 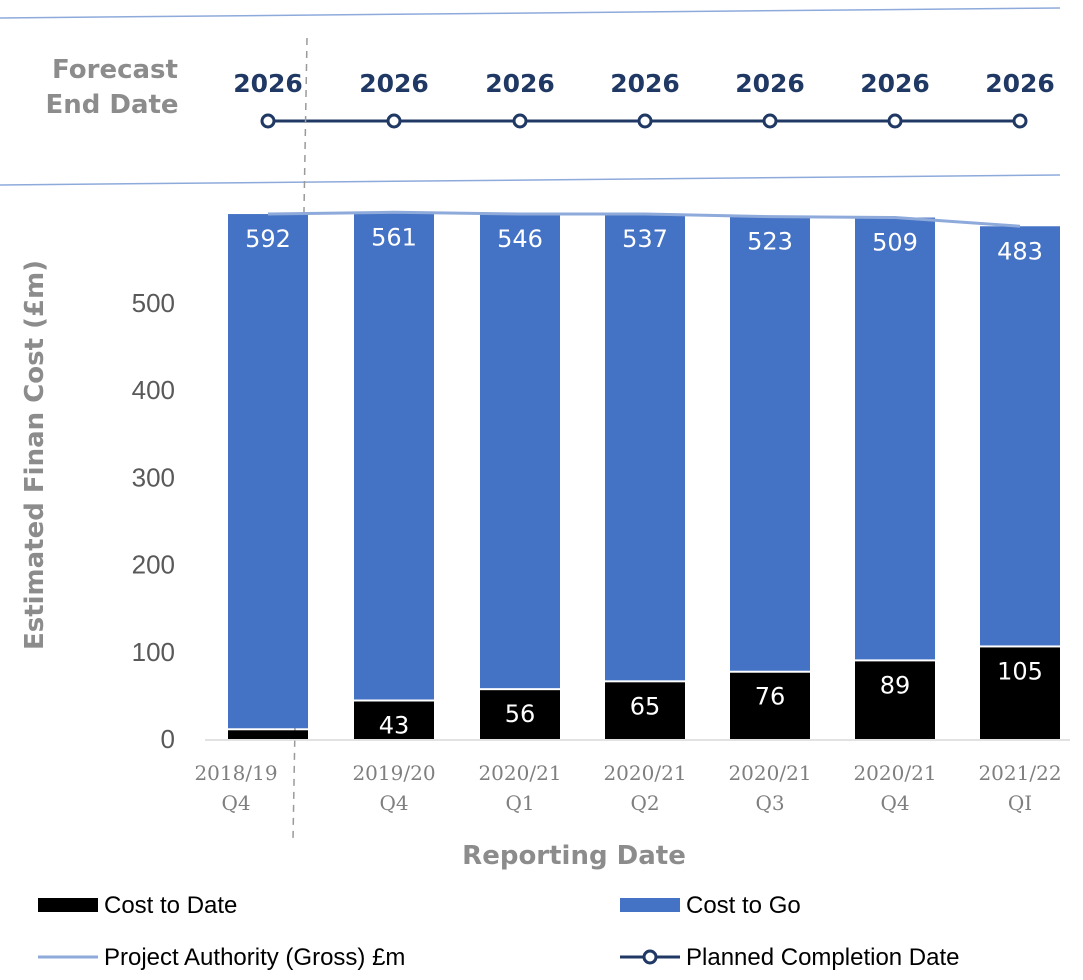 What do you see at coordinates (650, 957) in the screenshot?
I see `legend-marker` at bounding box center [650, 957].